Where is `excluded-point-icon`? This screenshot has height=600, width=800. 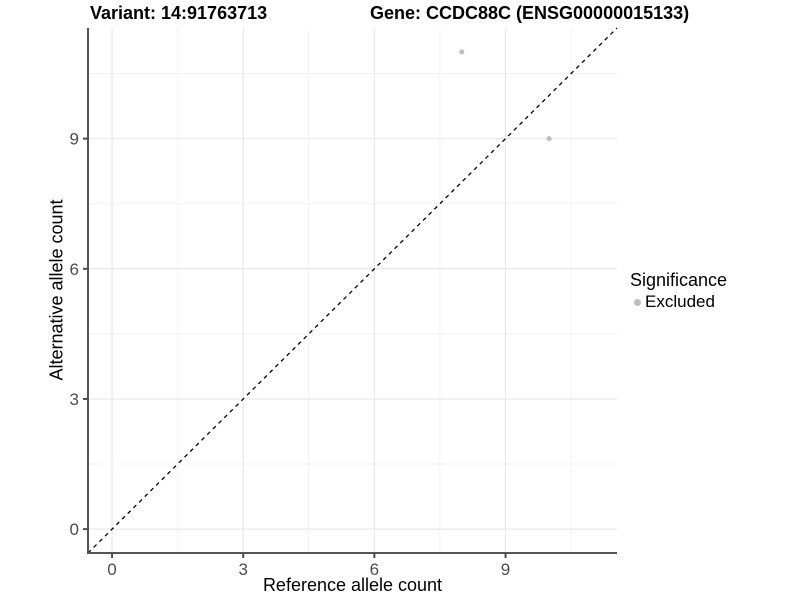 excluded-point-icon is located at coordinates (637, 302).